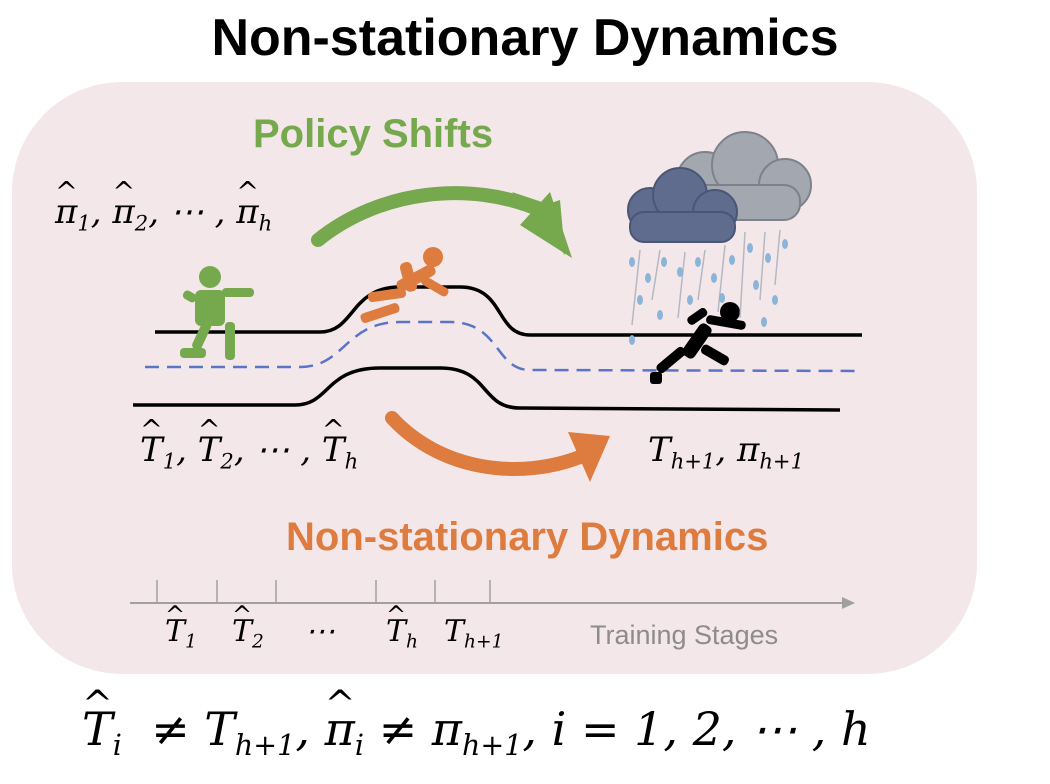  I want to click on road-lower-line, so click(487, 389).